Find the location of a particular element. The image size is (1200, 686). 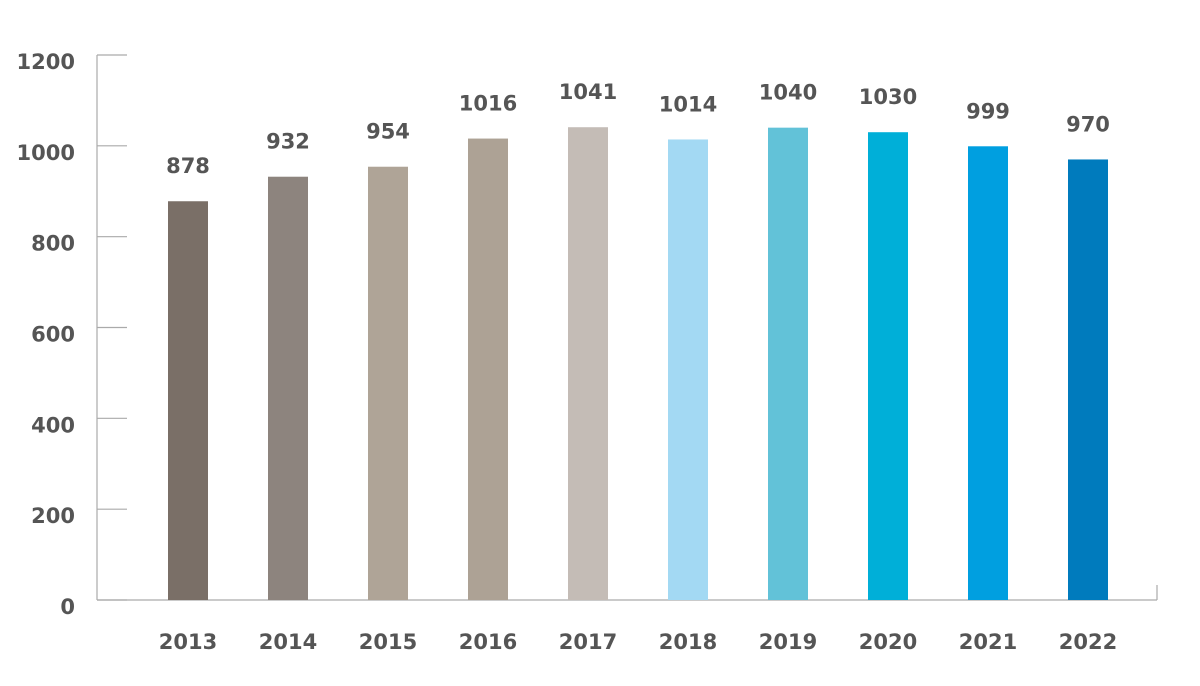

x-tick-label: 2019 is located at coordinates (788, 642).